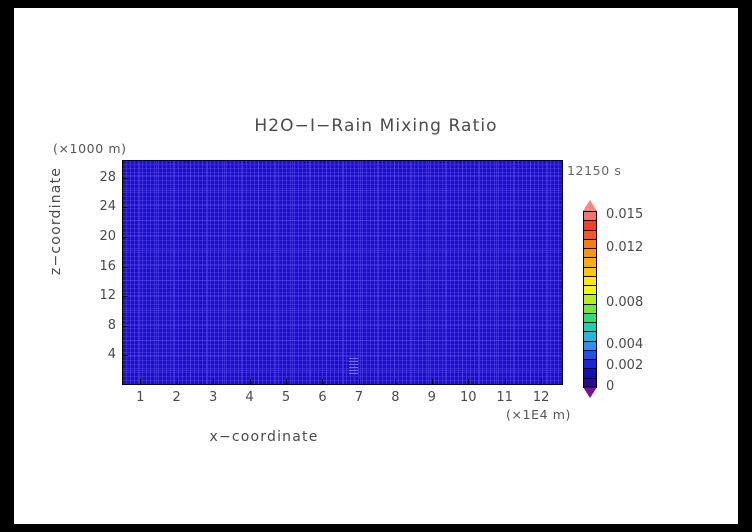 Image resolution: width=752 pixels, height=532 pixels. What do you see at coordinates (625, 302) in the screenshot?
I see `colorbar-tick-label: 0.008` at bounding box center [625, 302].